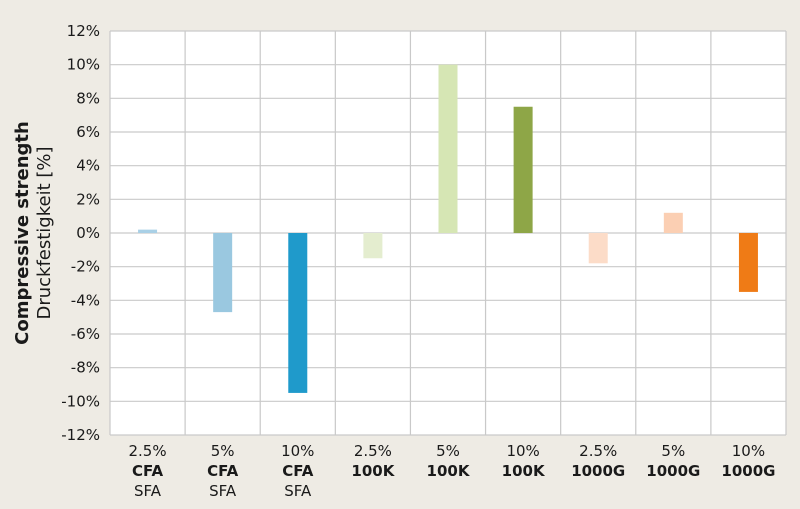 The image size is (800, 509). I want to click on y-tick-label: -10%, so click(80, 401).